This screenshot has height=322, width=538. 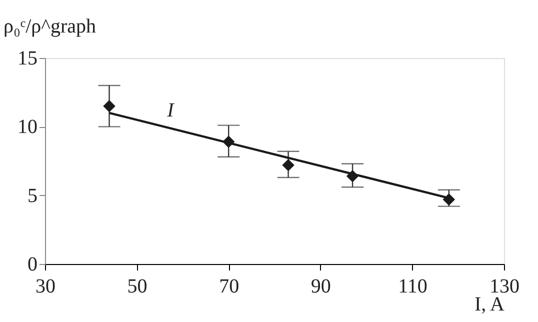 I want to click on x-tick-label: 50, so click(x=137, y=287).